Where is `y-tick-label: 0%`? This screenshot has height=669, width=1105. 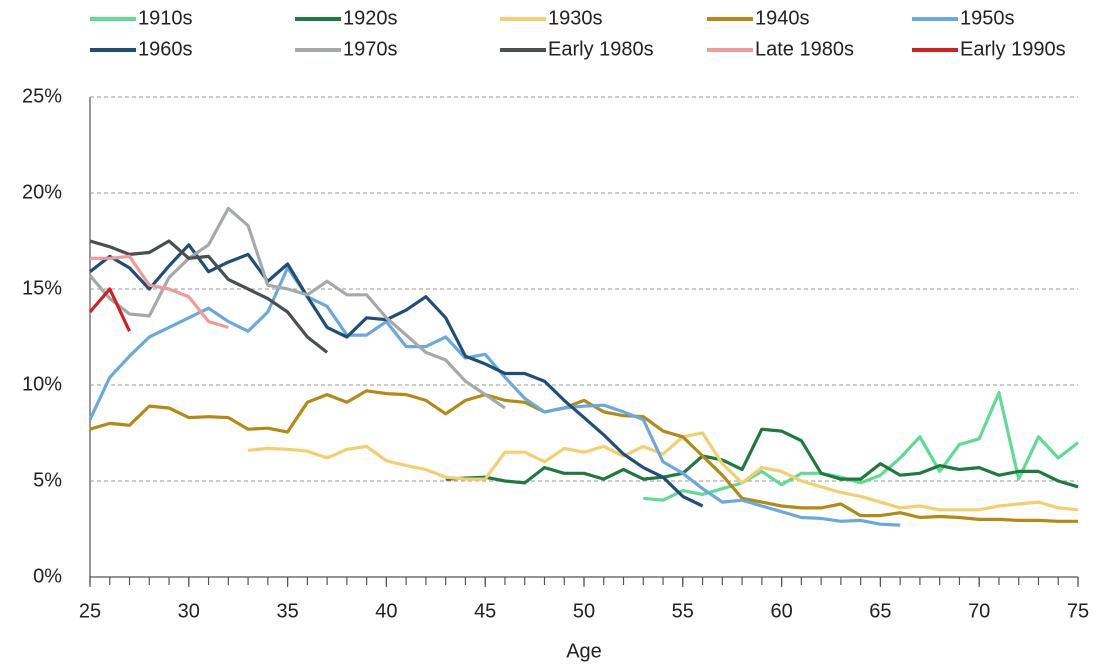 y-tick-label: 0% is located at coordinates (47, 576).